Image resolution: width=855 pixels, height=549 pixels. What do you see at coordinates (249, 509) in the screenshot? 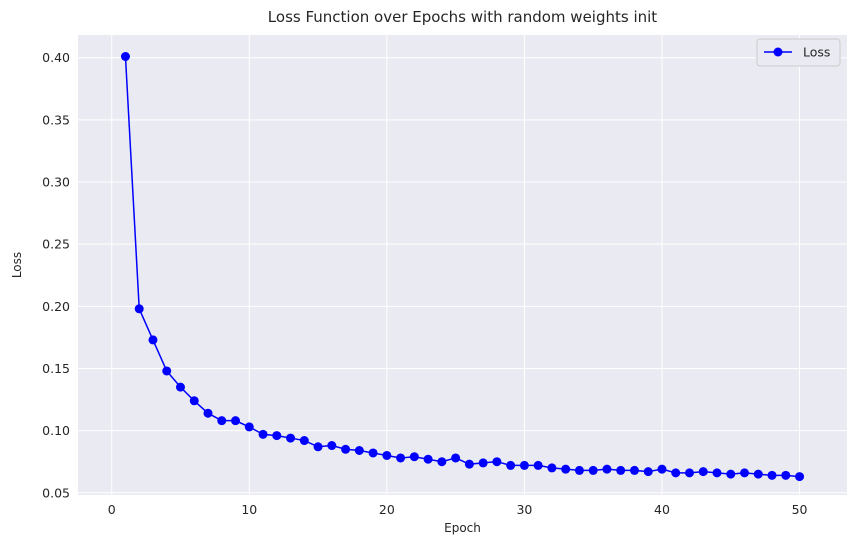
I see `x-tick-label: 10` at bounding box center [249, 509].